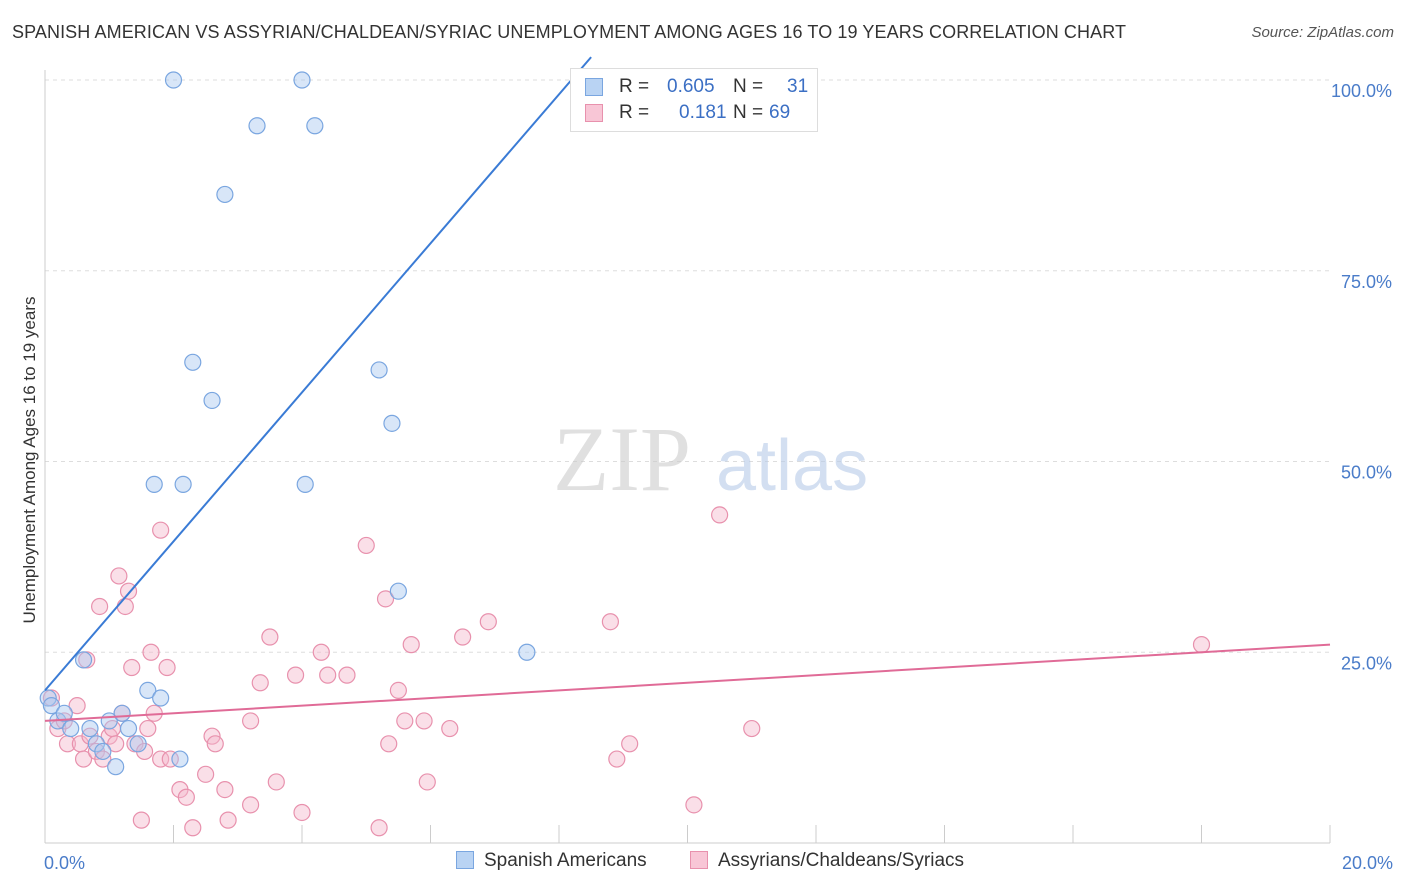 The image size is (1406, 892). I want to click on legend-r-label: R =, so click(634, 86).